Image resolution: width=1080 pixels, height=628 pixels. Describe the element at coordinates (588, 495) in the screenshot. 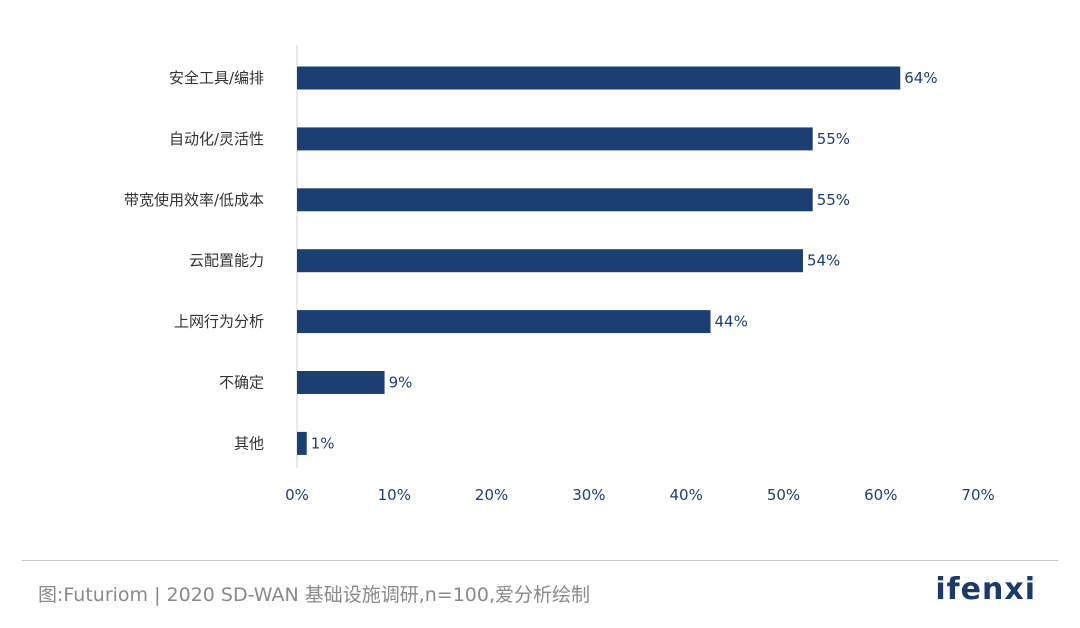

I see `x-tick-label: 30%` at that location.